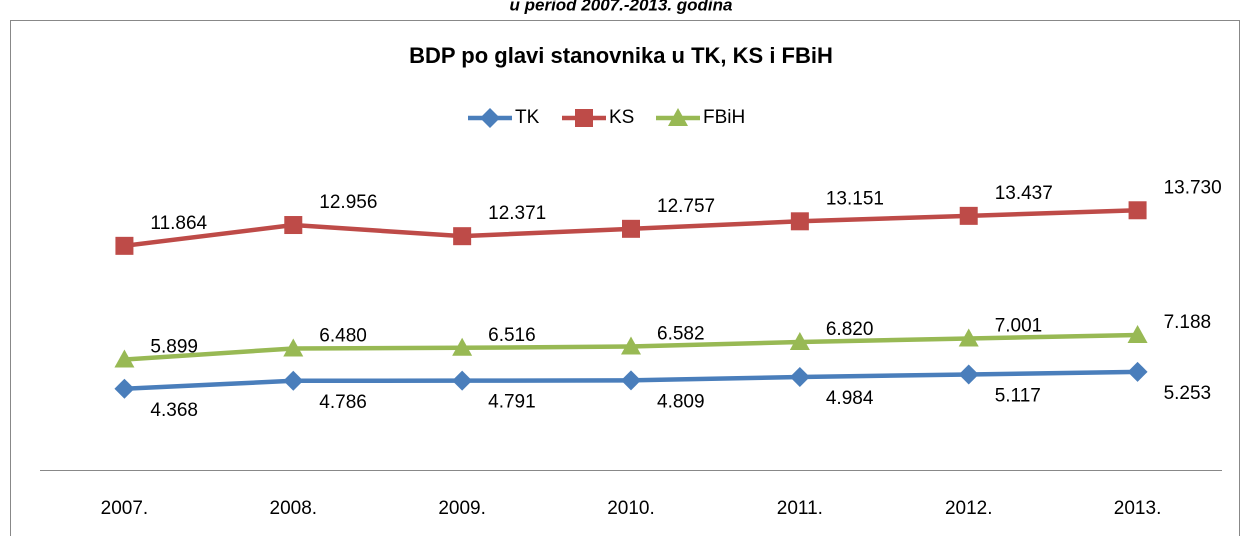 The height and width of the screenshot is (536, 1242). What do you see at coordinates (178, 223) in the screenshot?
I see `data-label: 11.864` at bounding box center [178, 223].